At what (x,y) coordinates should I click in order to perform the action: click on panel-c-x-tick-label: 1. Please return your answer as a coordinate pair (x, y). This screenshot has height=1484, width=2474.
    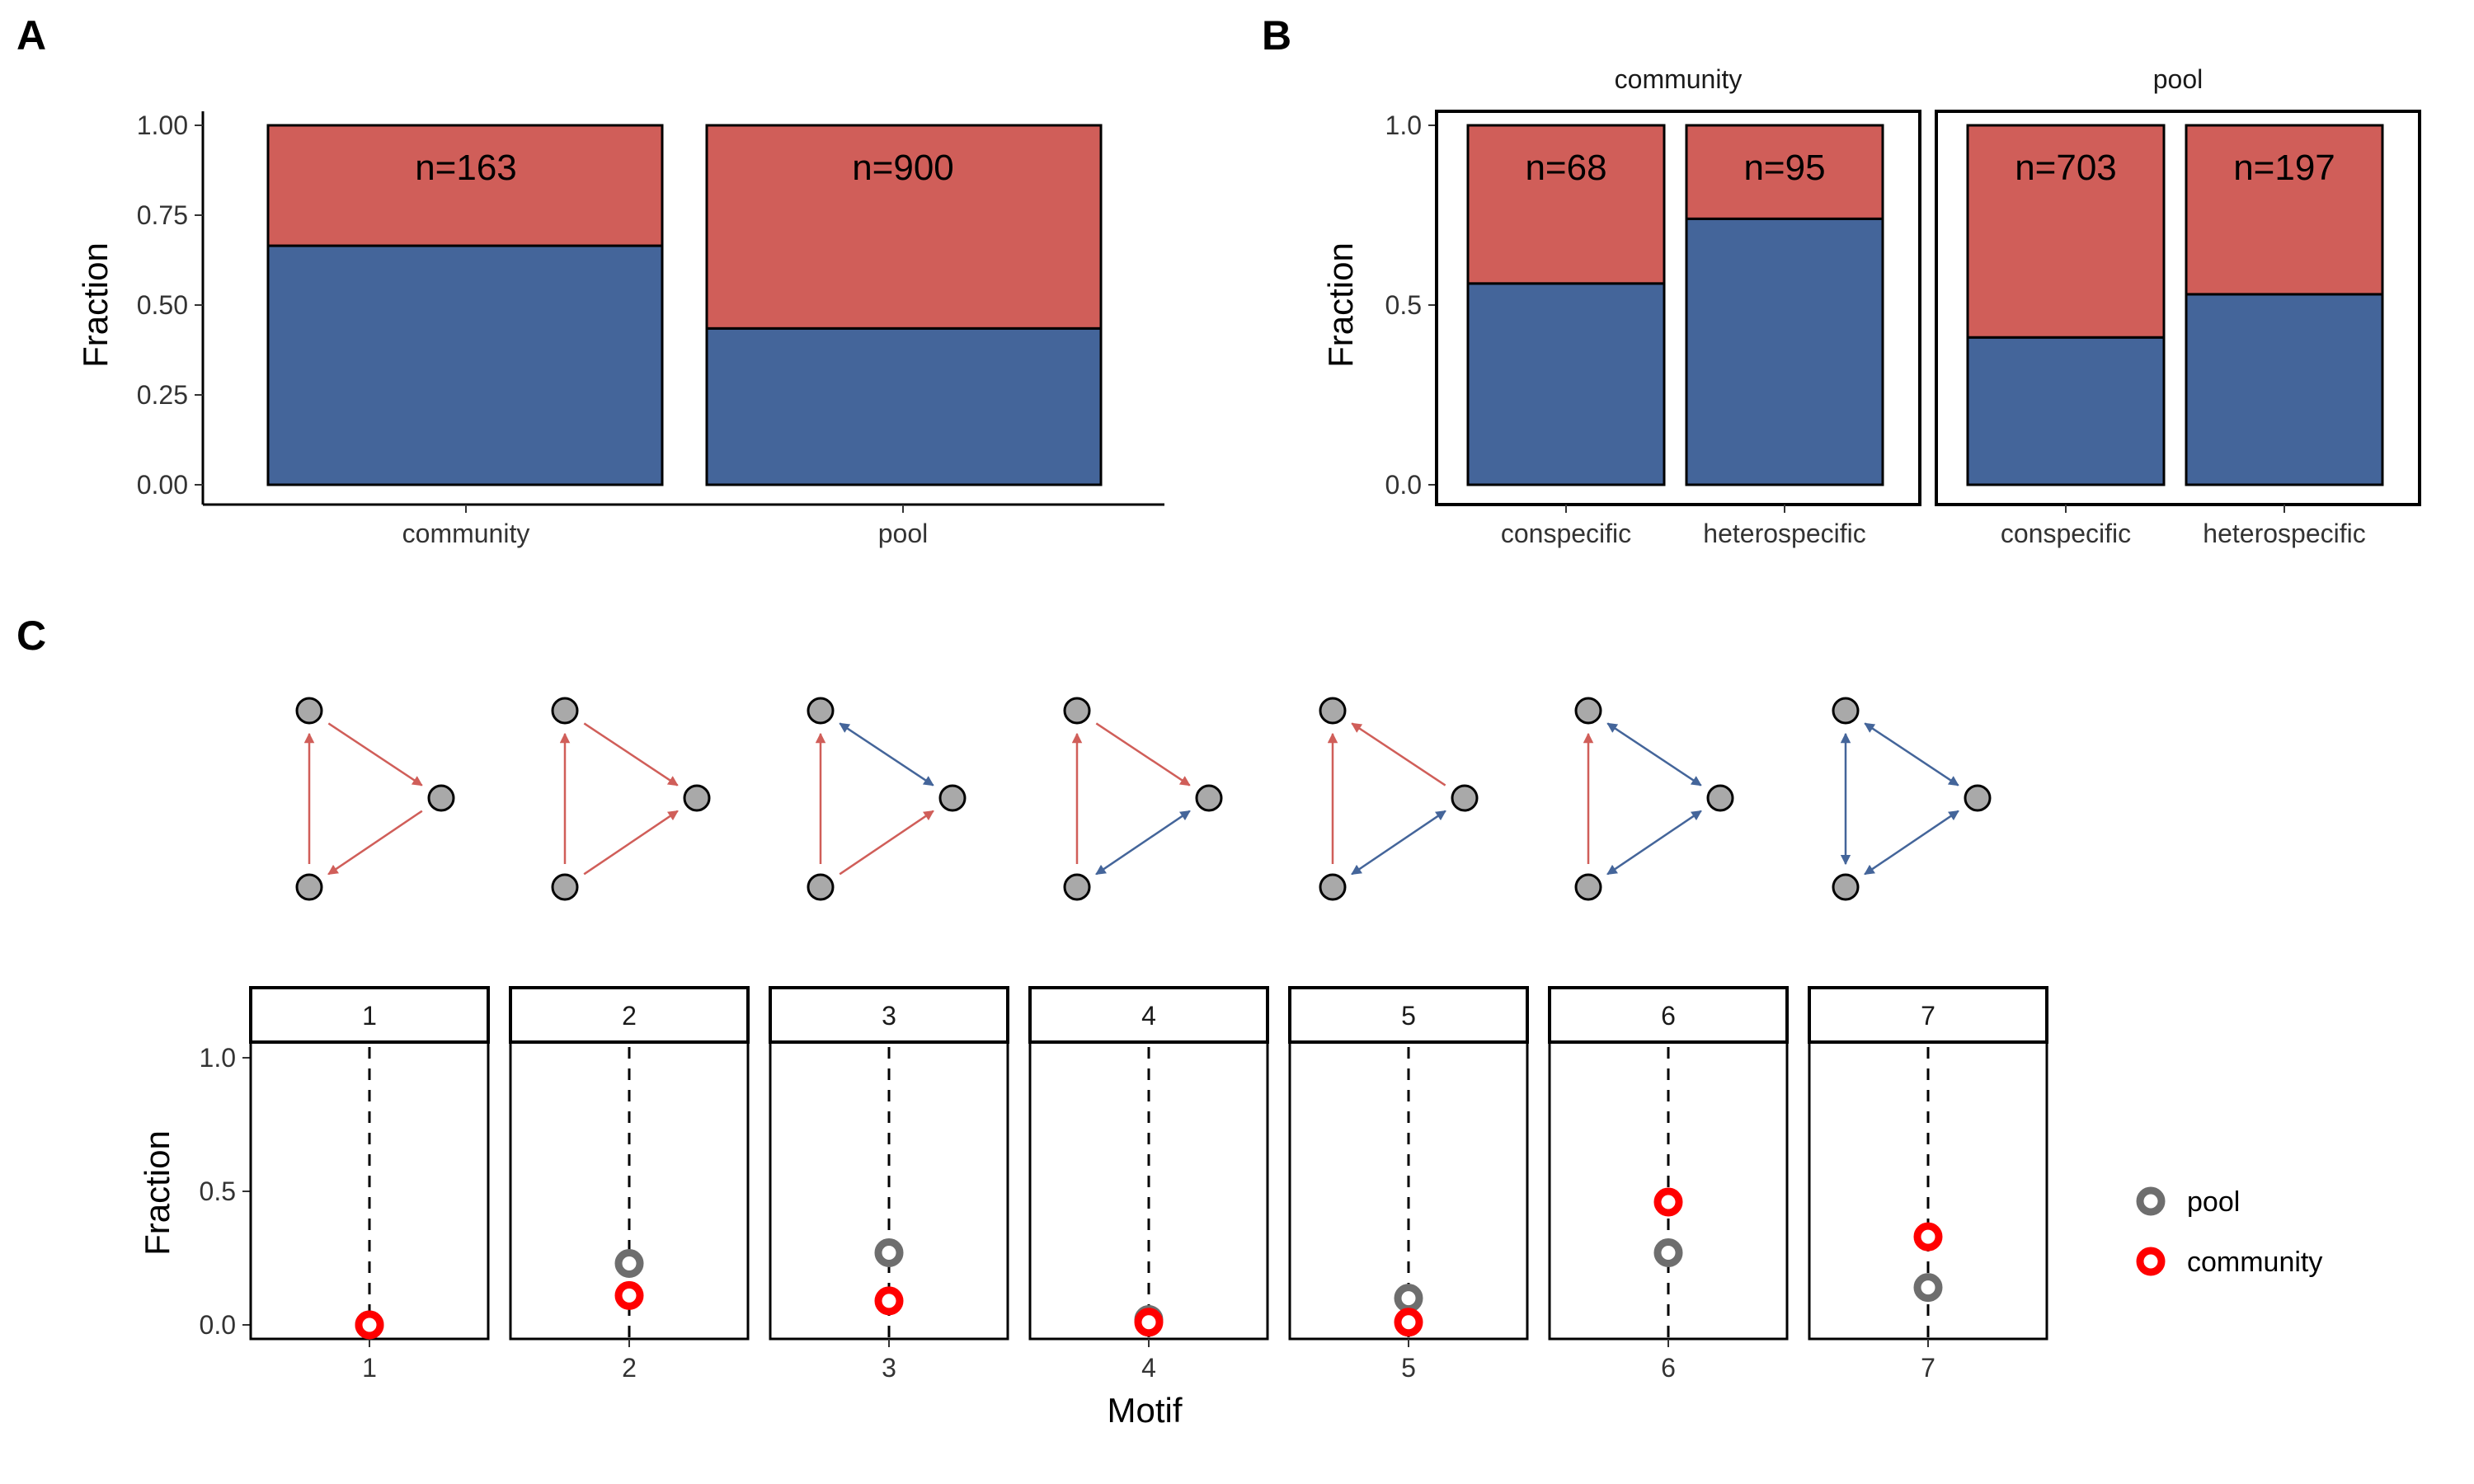
    Looking at the image, I should click on (369, 1368).